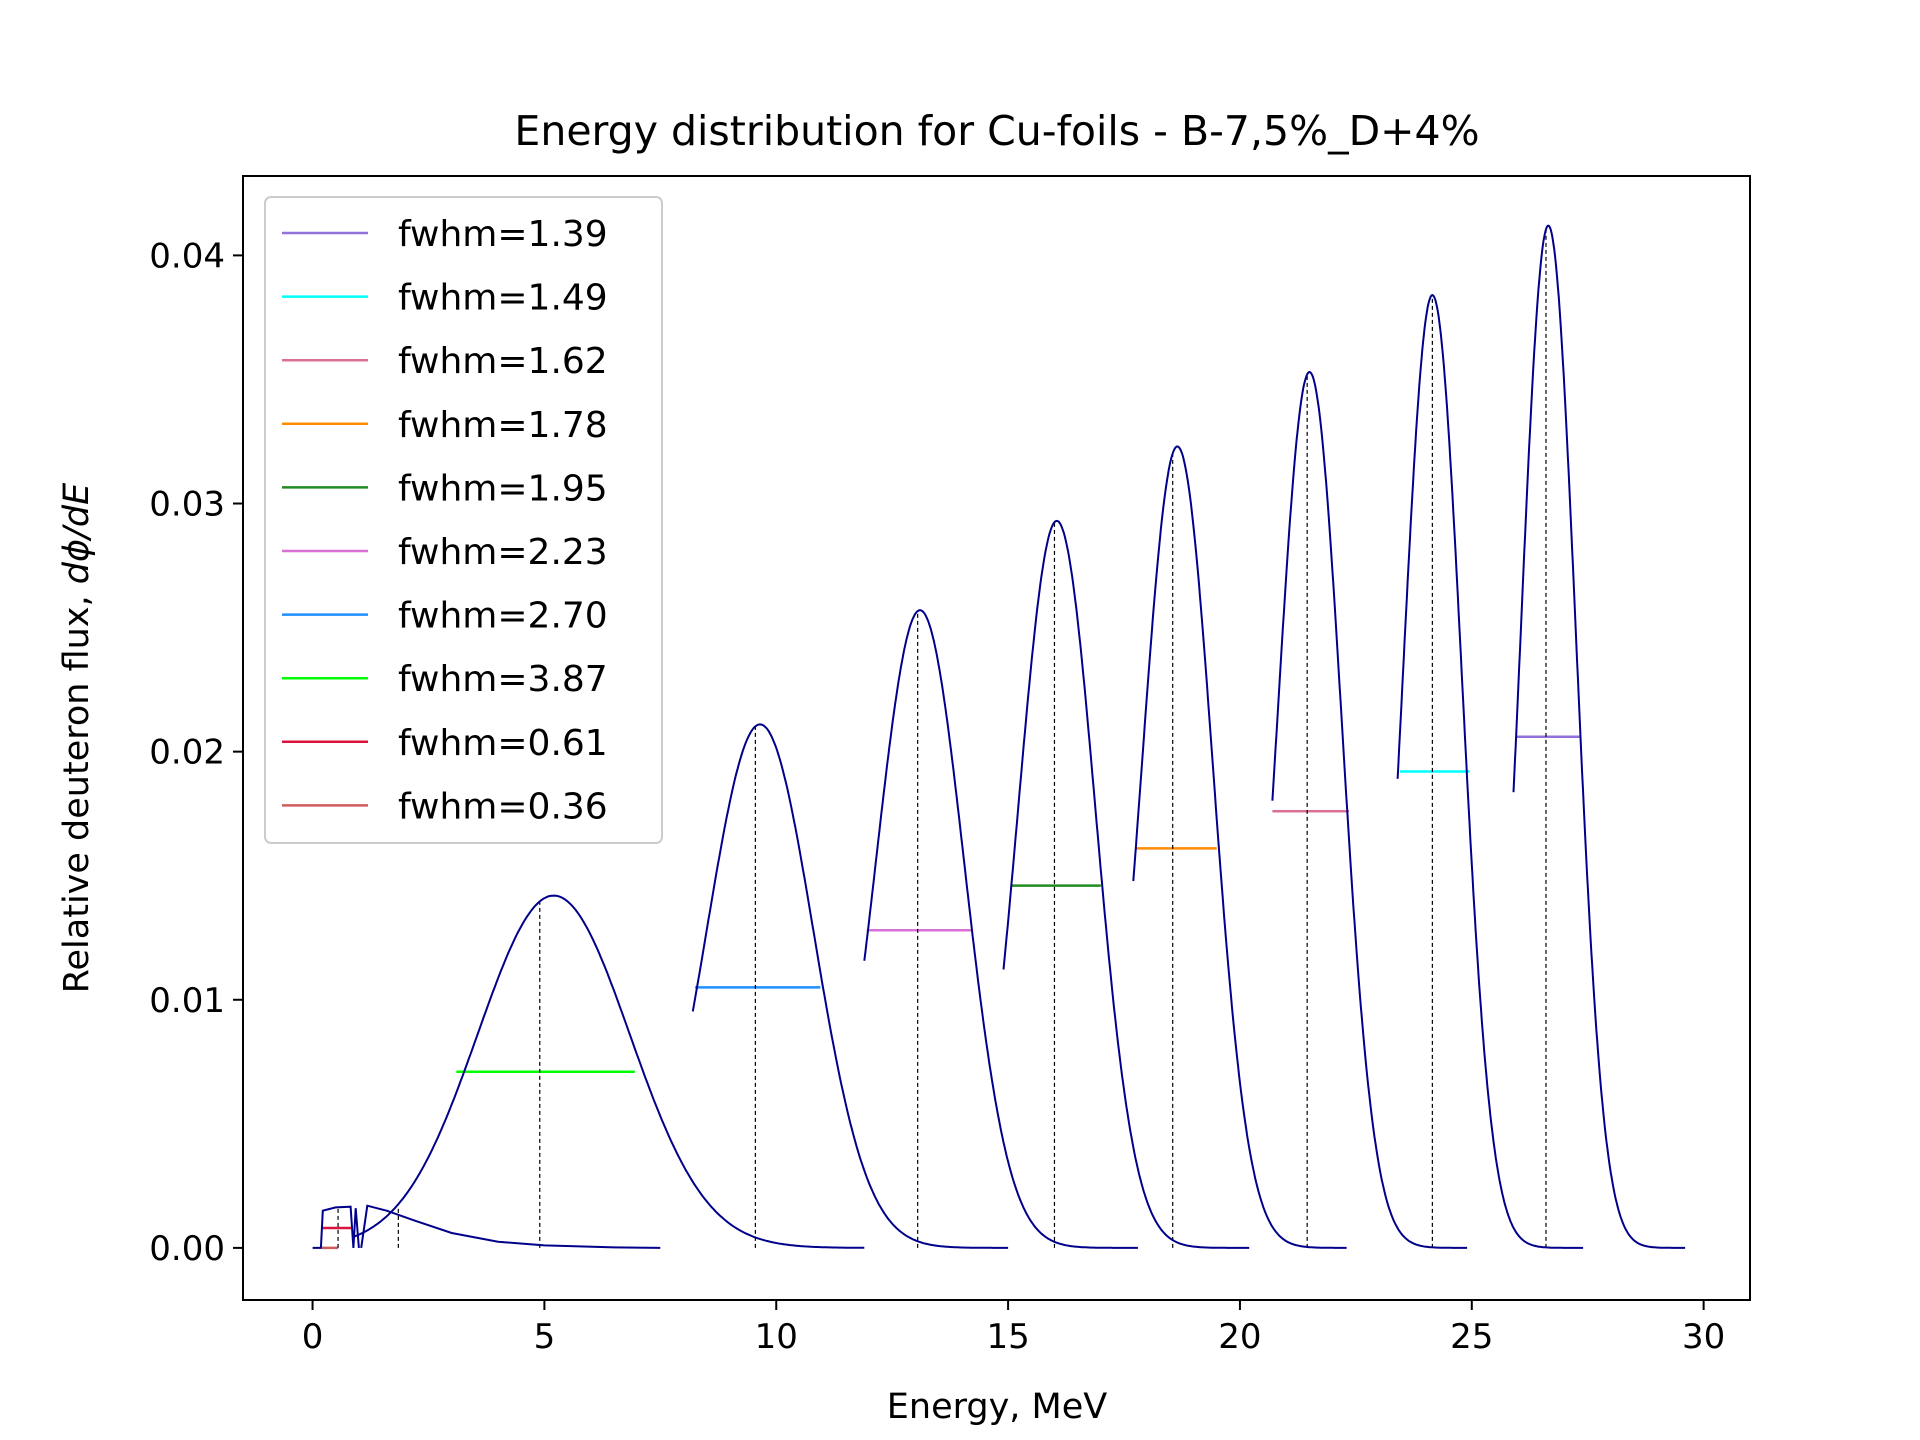 The height and width of the screenshot is (1440, 1920). What do you see at coordinates (77, 788) in the screenshot?
I see `y-axis-label-text: Relative deuteron flux,` at bounding box center [77, 788].